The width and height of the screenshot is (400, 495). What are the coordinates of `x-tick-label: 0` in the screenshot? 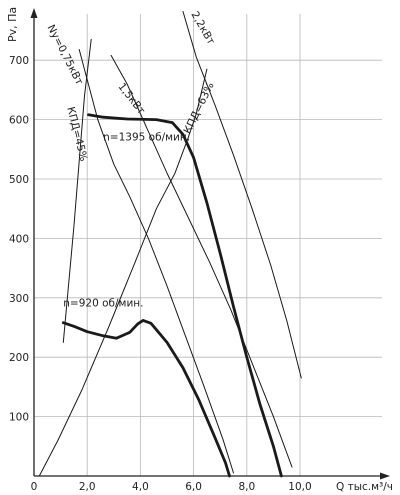 It's located at (34, 487).